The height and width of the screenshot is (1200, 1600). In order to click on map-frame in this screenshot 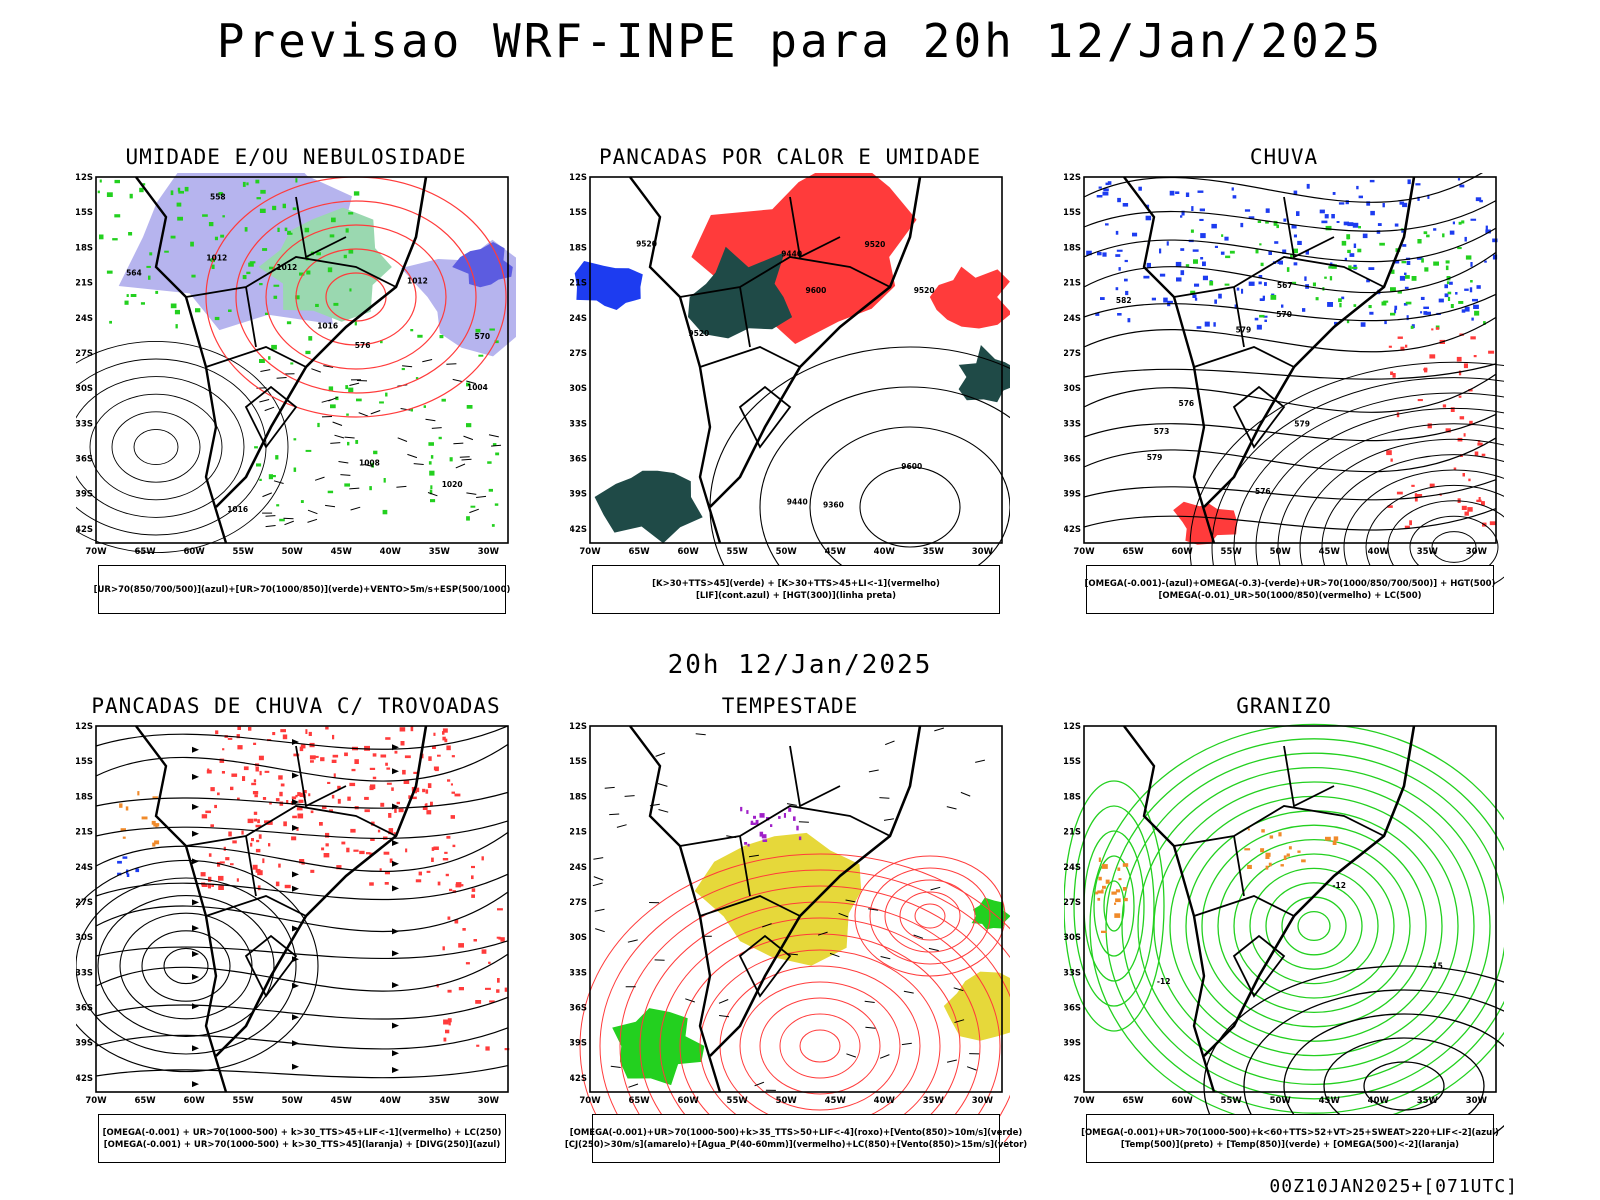, I will do `click(302, 909)`.